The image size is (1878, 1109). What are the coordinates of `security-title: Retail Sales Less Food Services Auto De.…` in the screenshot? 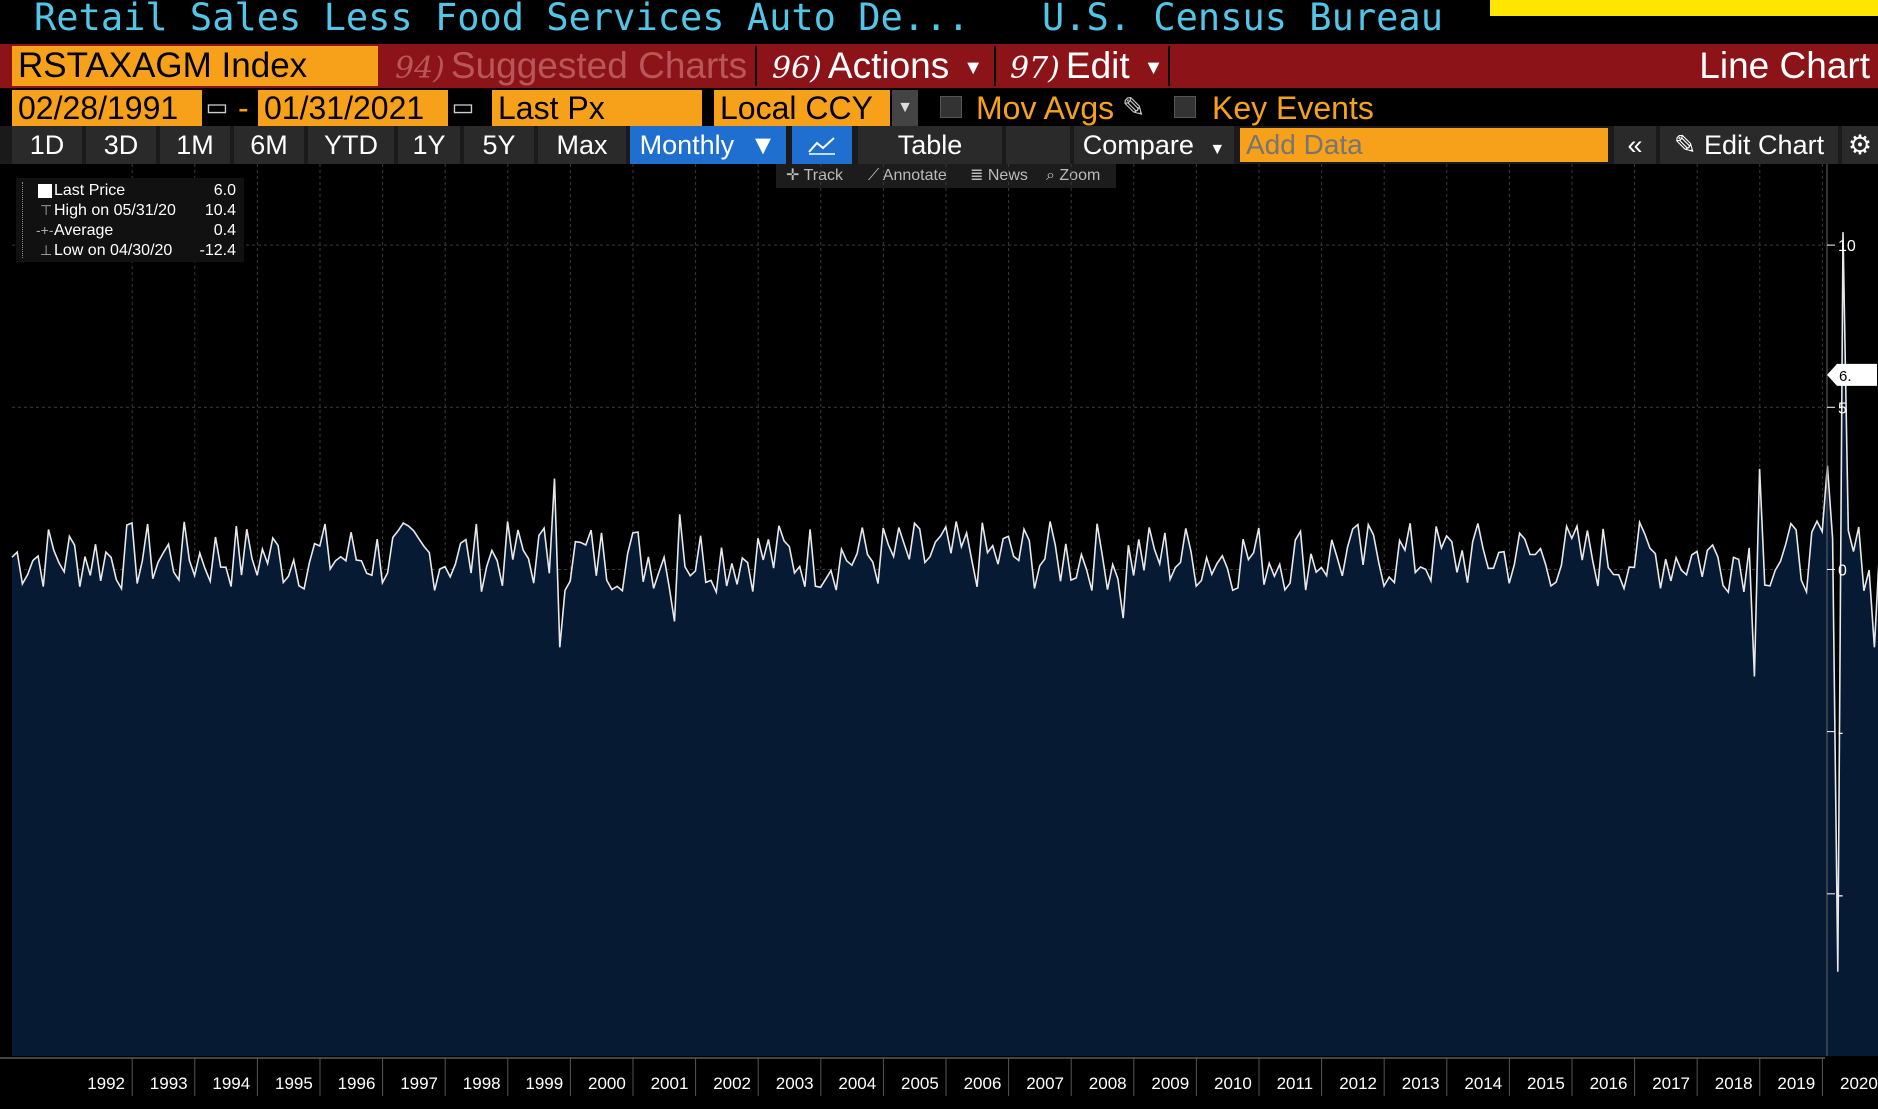 It's located at (502, 19).